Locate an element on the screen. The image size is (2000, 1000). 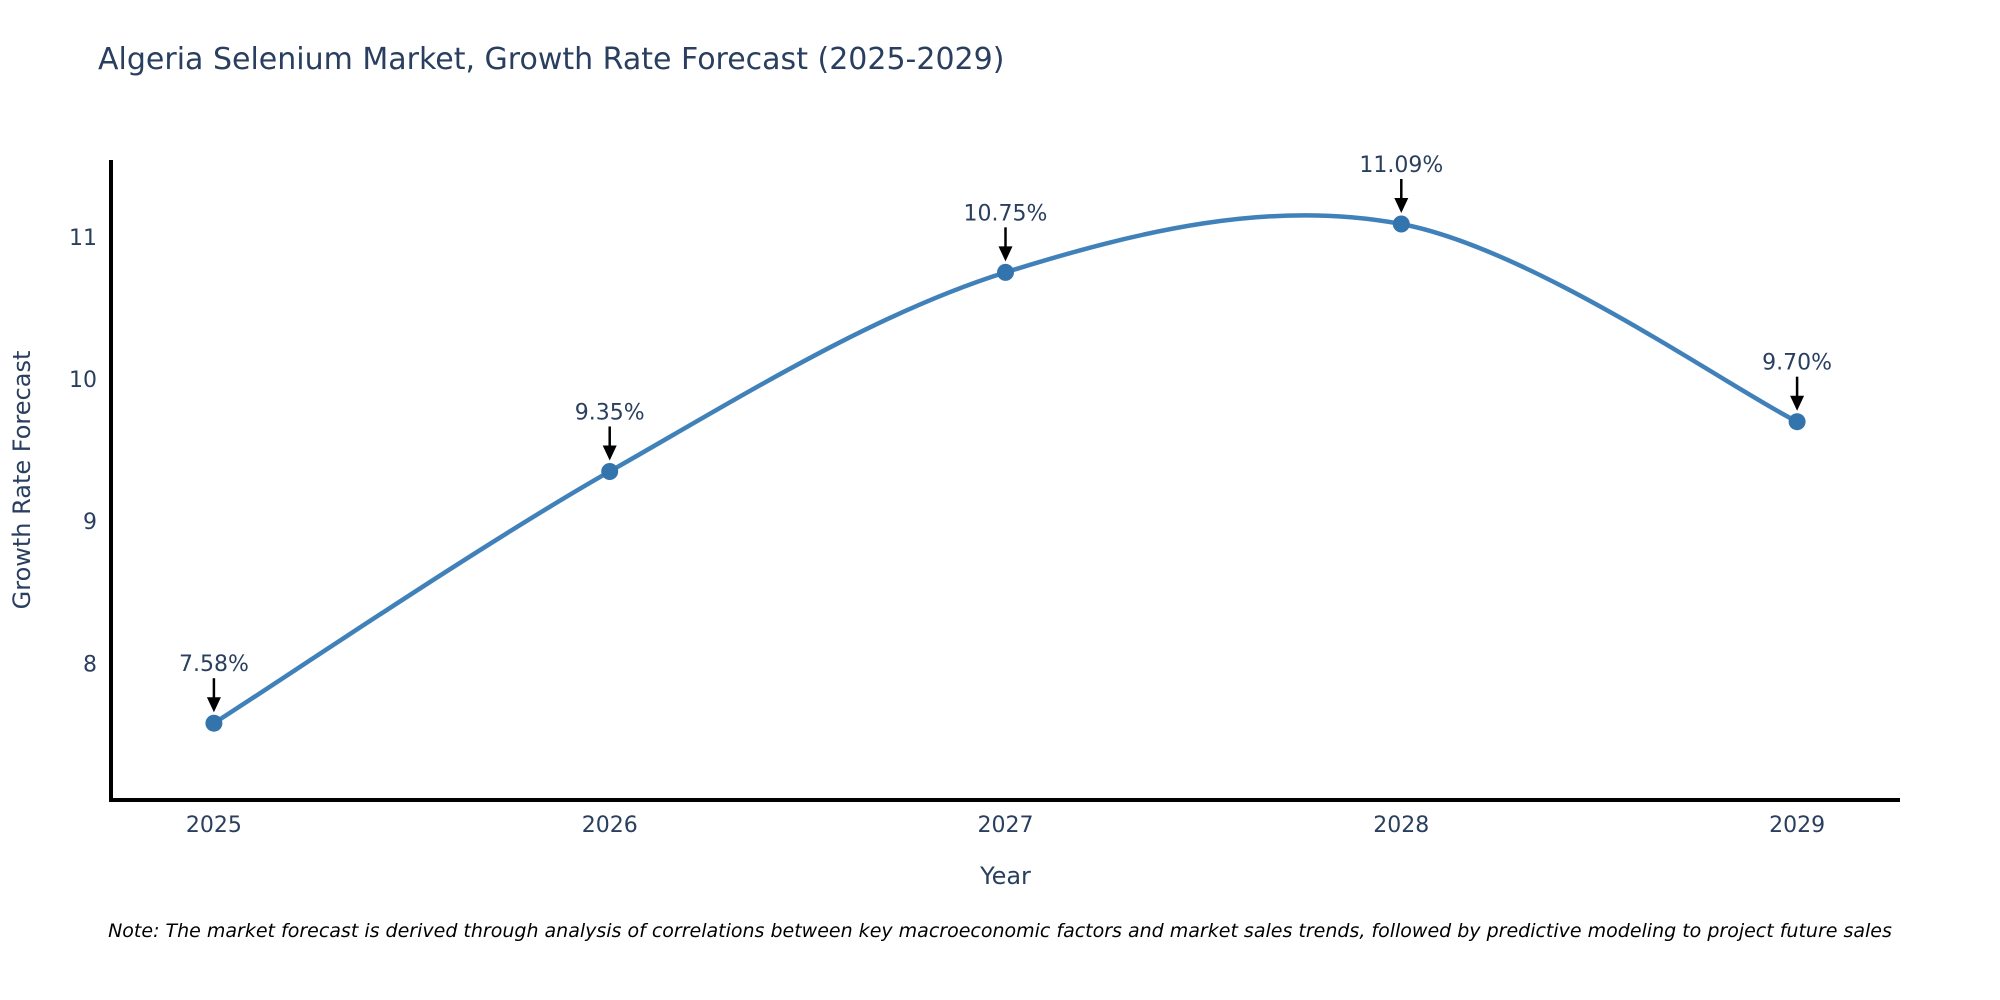
x-tick-label: 2026 is located at coordinates (610, 825).